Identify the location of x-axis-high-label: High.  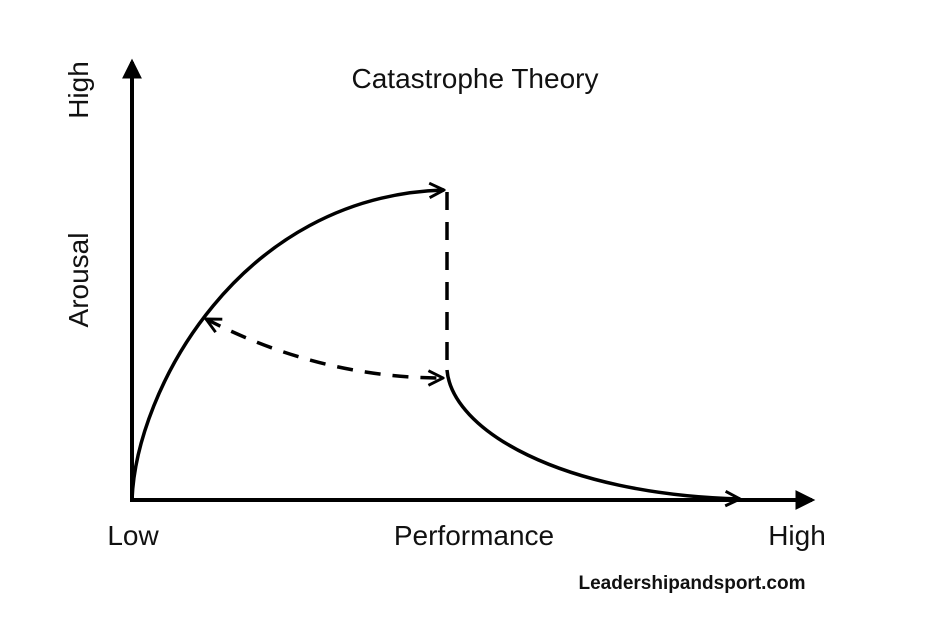
(797, 535).